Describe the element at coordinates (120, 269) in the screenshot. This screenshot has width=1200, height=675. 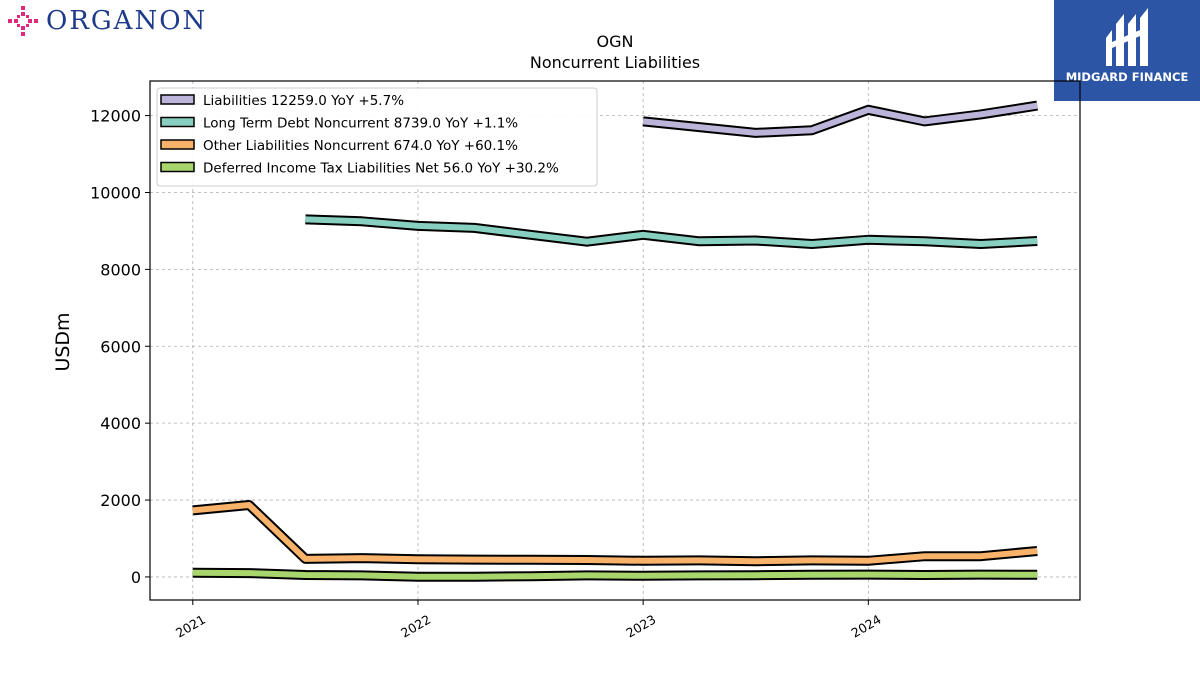
I see `y-tick-label: 8000` at that location.